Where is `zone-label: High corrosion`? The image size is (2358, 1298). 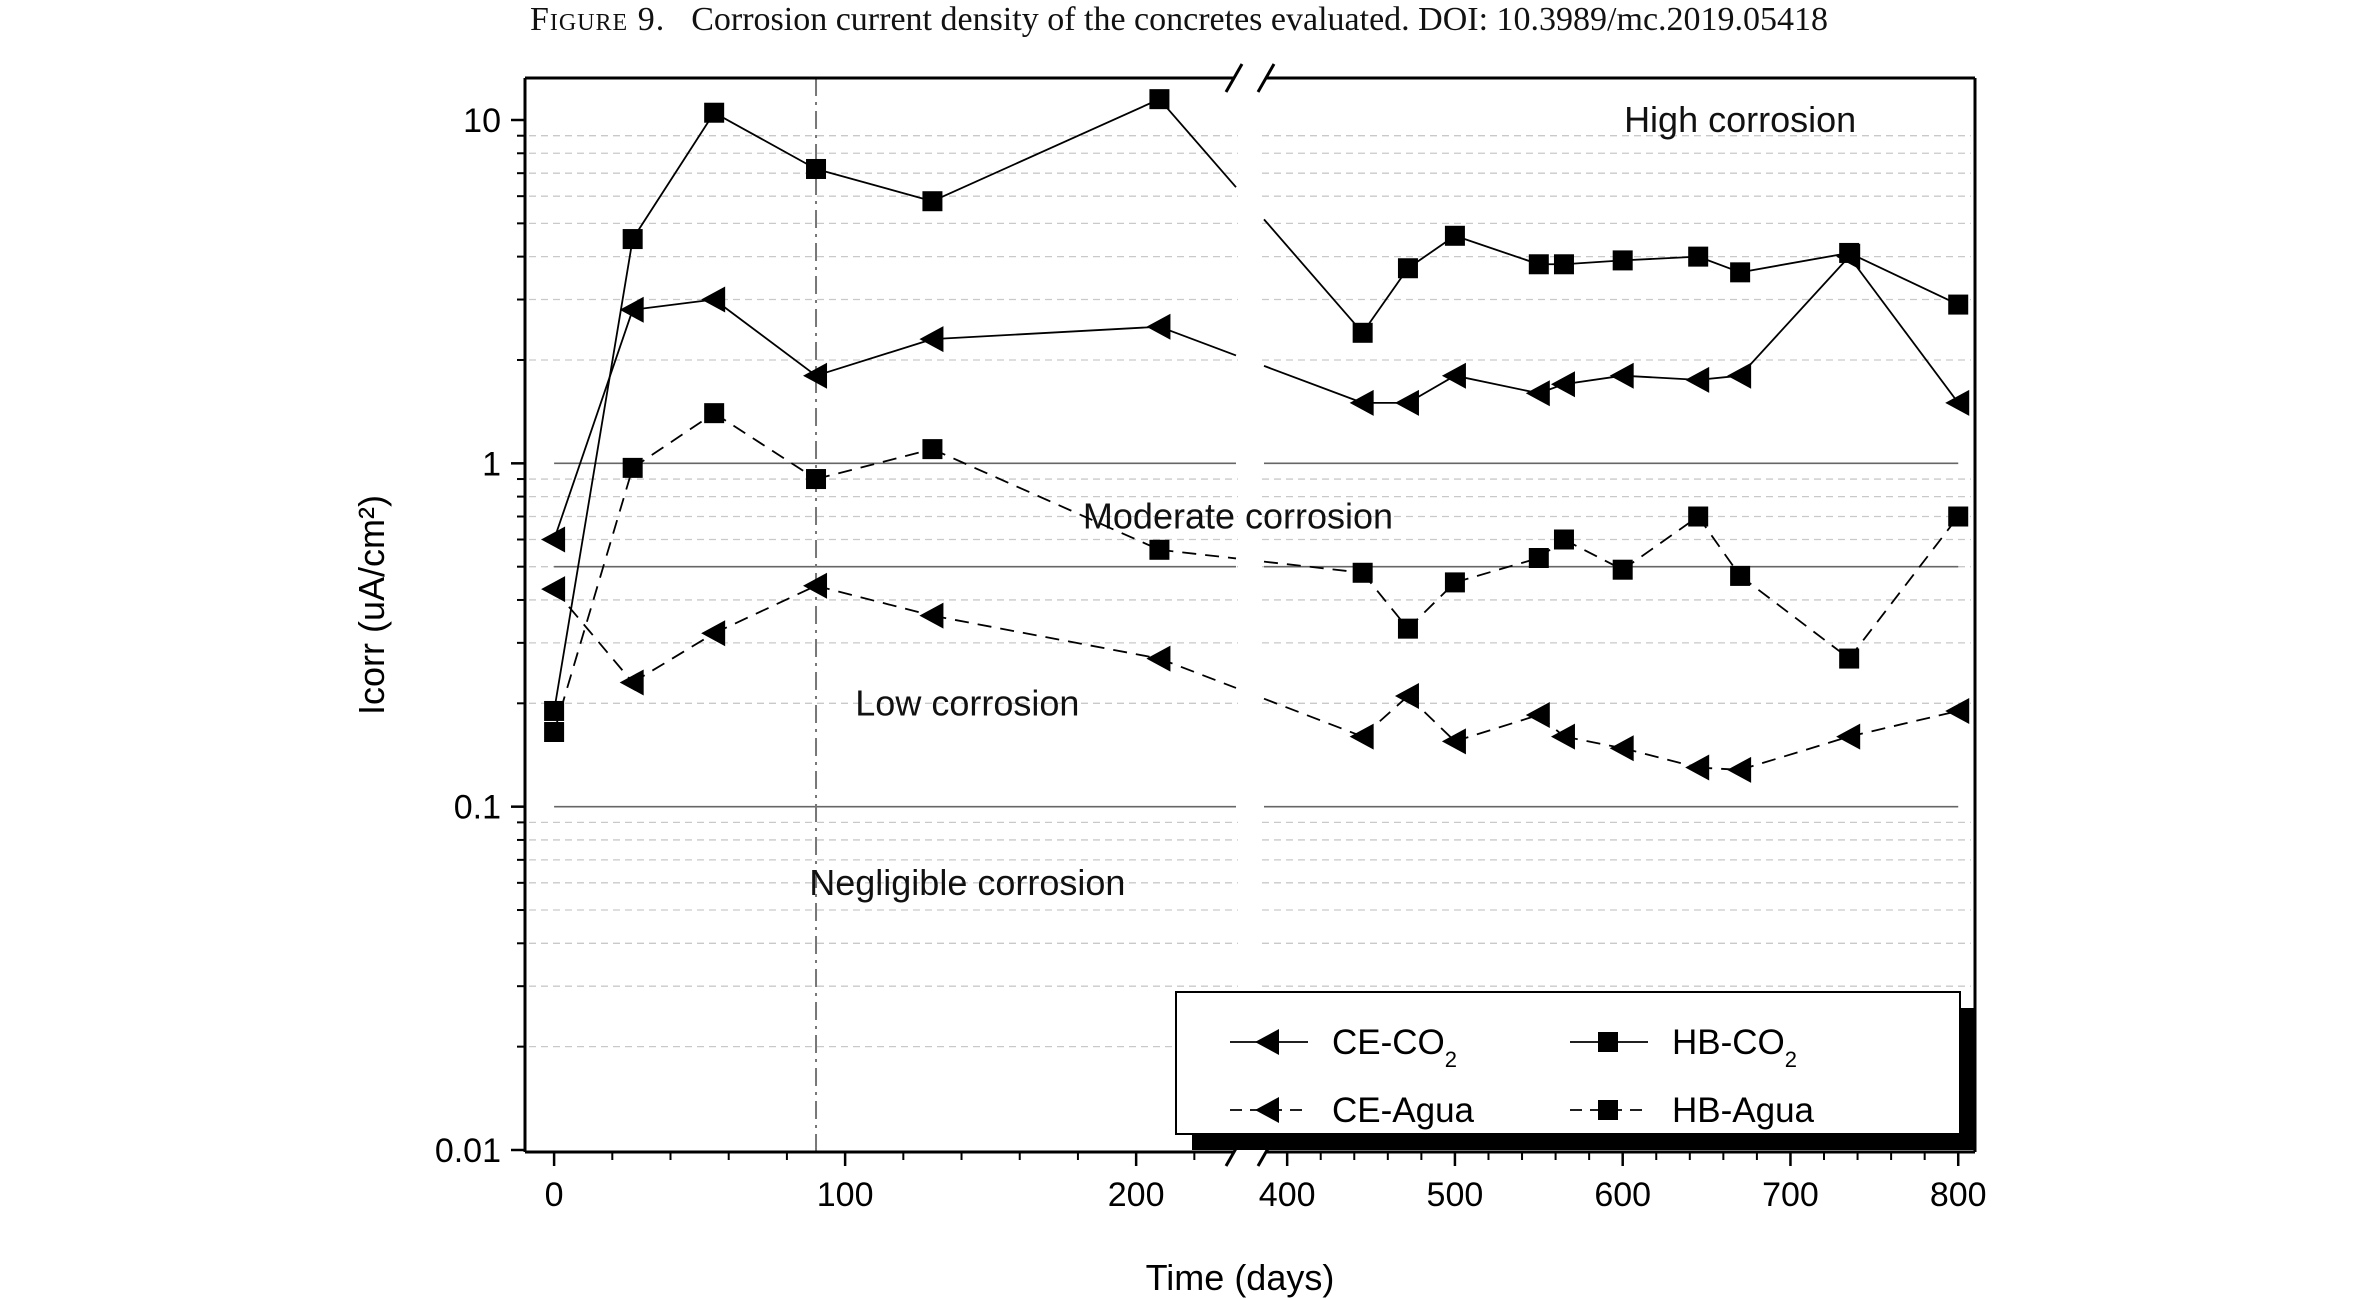
zone-label: High corrosion is located at coordinates (1740, 119).